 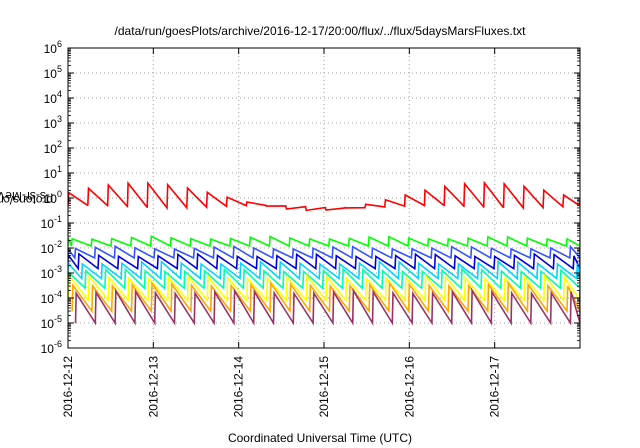 What do you see at coordinates (68, 387) in the screenshot?
I see `x-tick-label: 2016-12-12` at bounding box center [68, 387].